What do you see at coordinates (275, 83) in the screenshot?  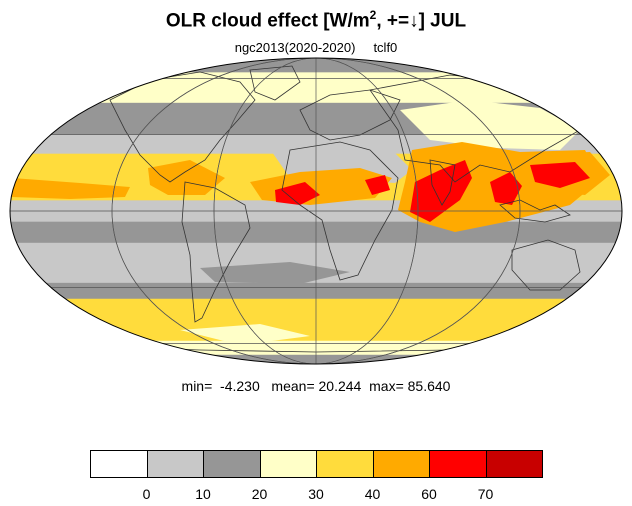 I see `coast-greenland` at bounding box center [275, 83].